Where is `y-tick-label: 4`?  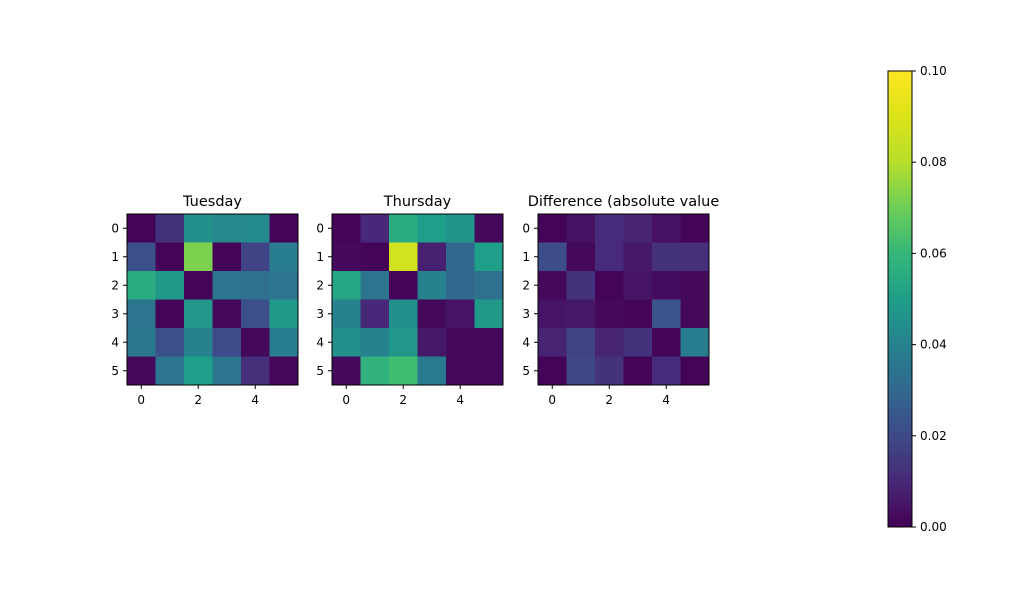
y-tick-label: 4 is located at coordinates (320, 342).